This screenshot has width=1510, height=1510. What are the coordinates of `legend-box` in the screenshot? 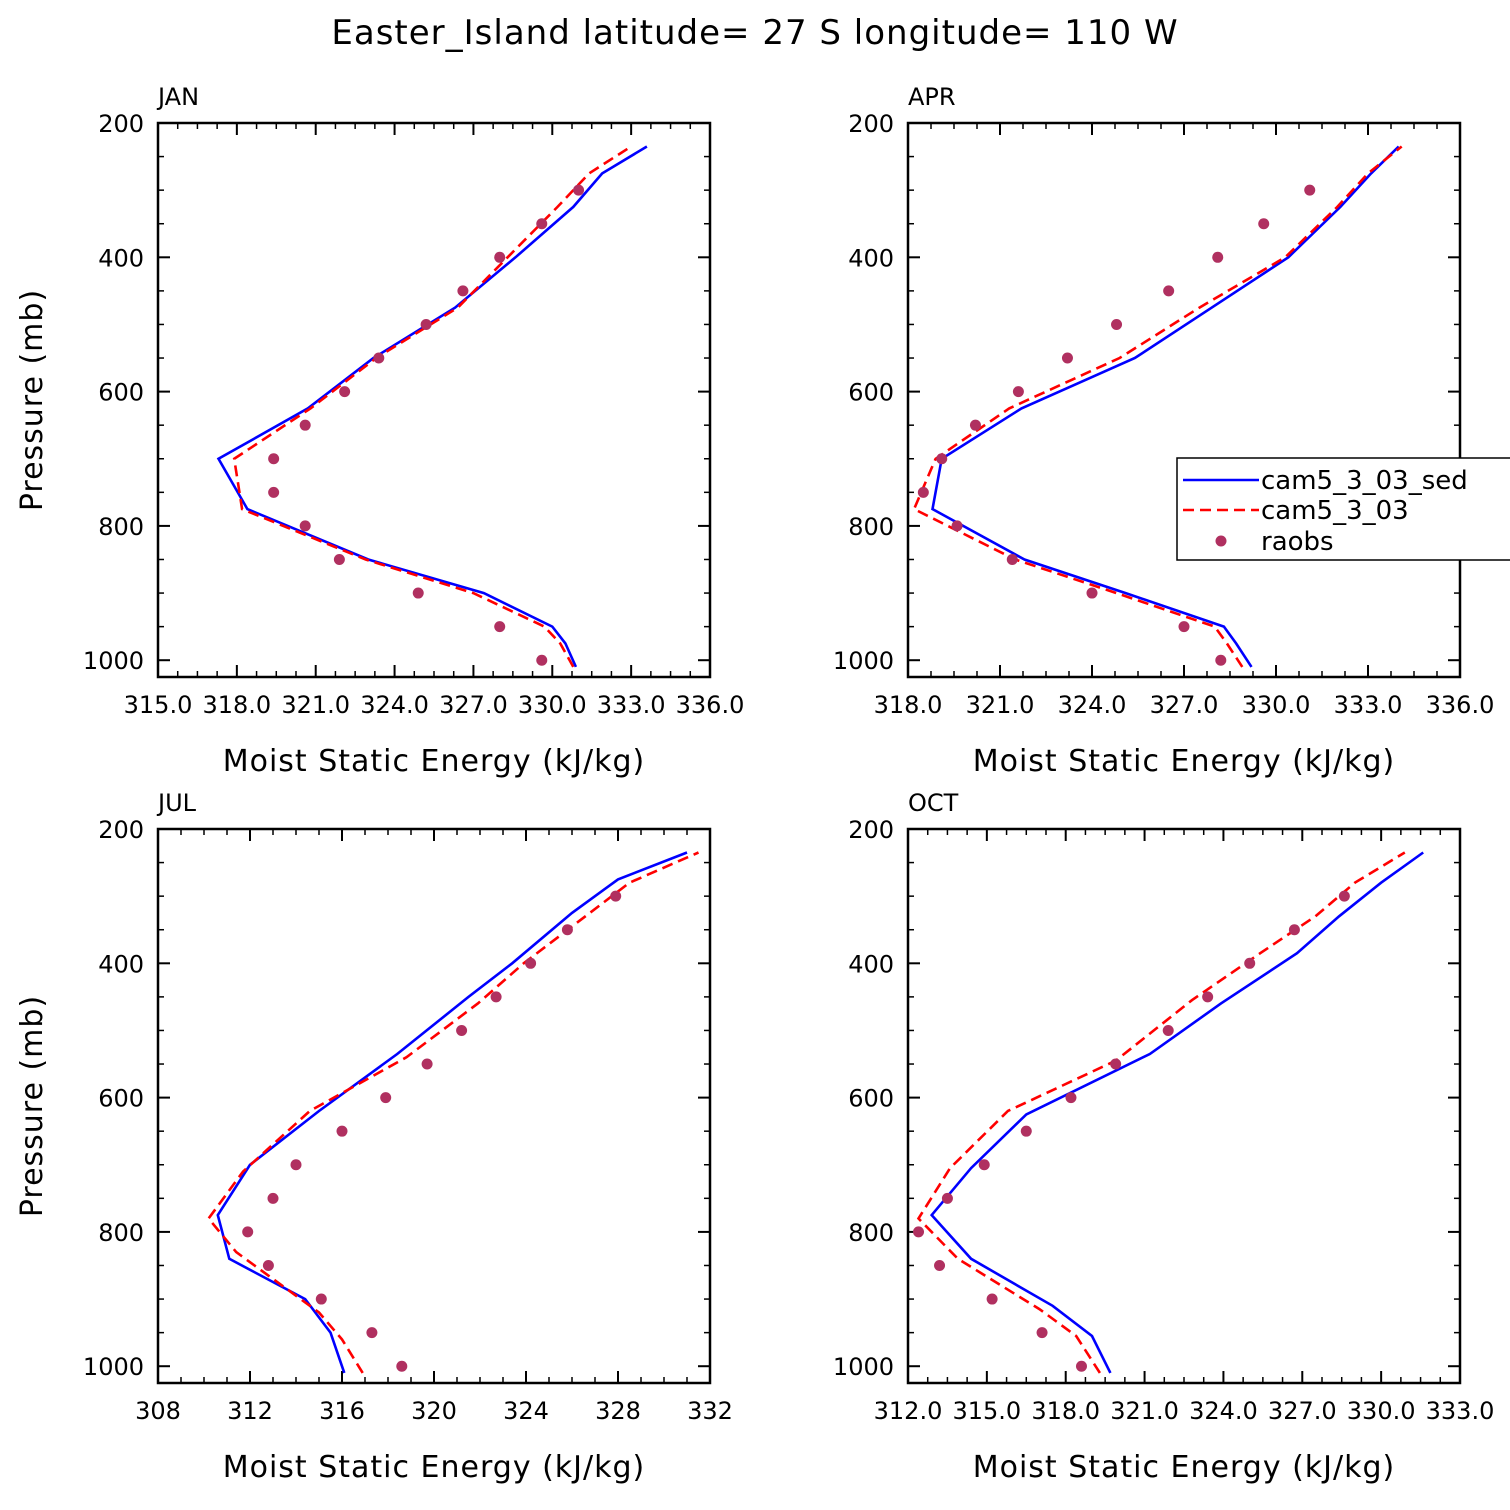 It's located at (1343, 509).